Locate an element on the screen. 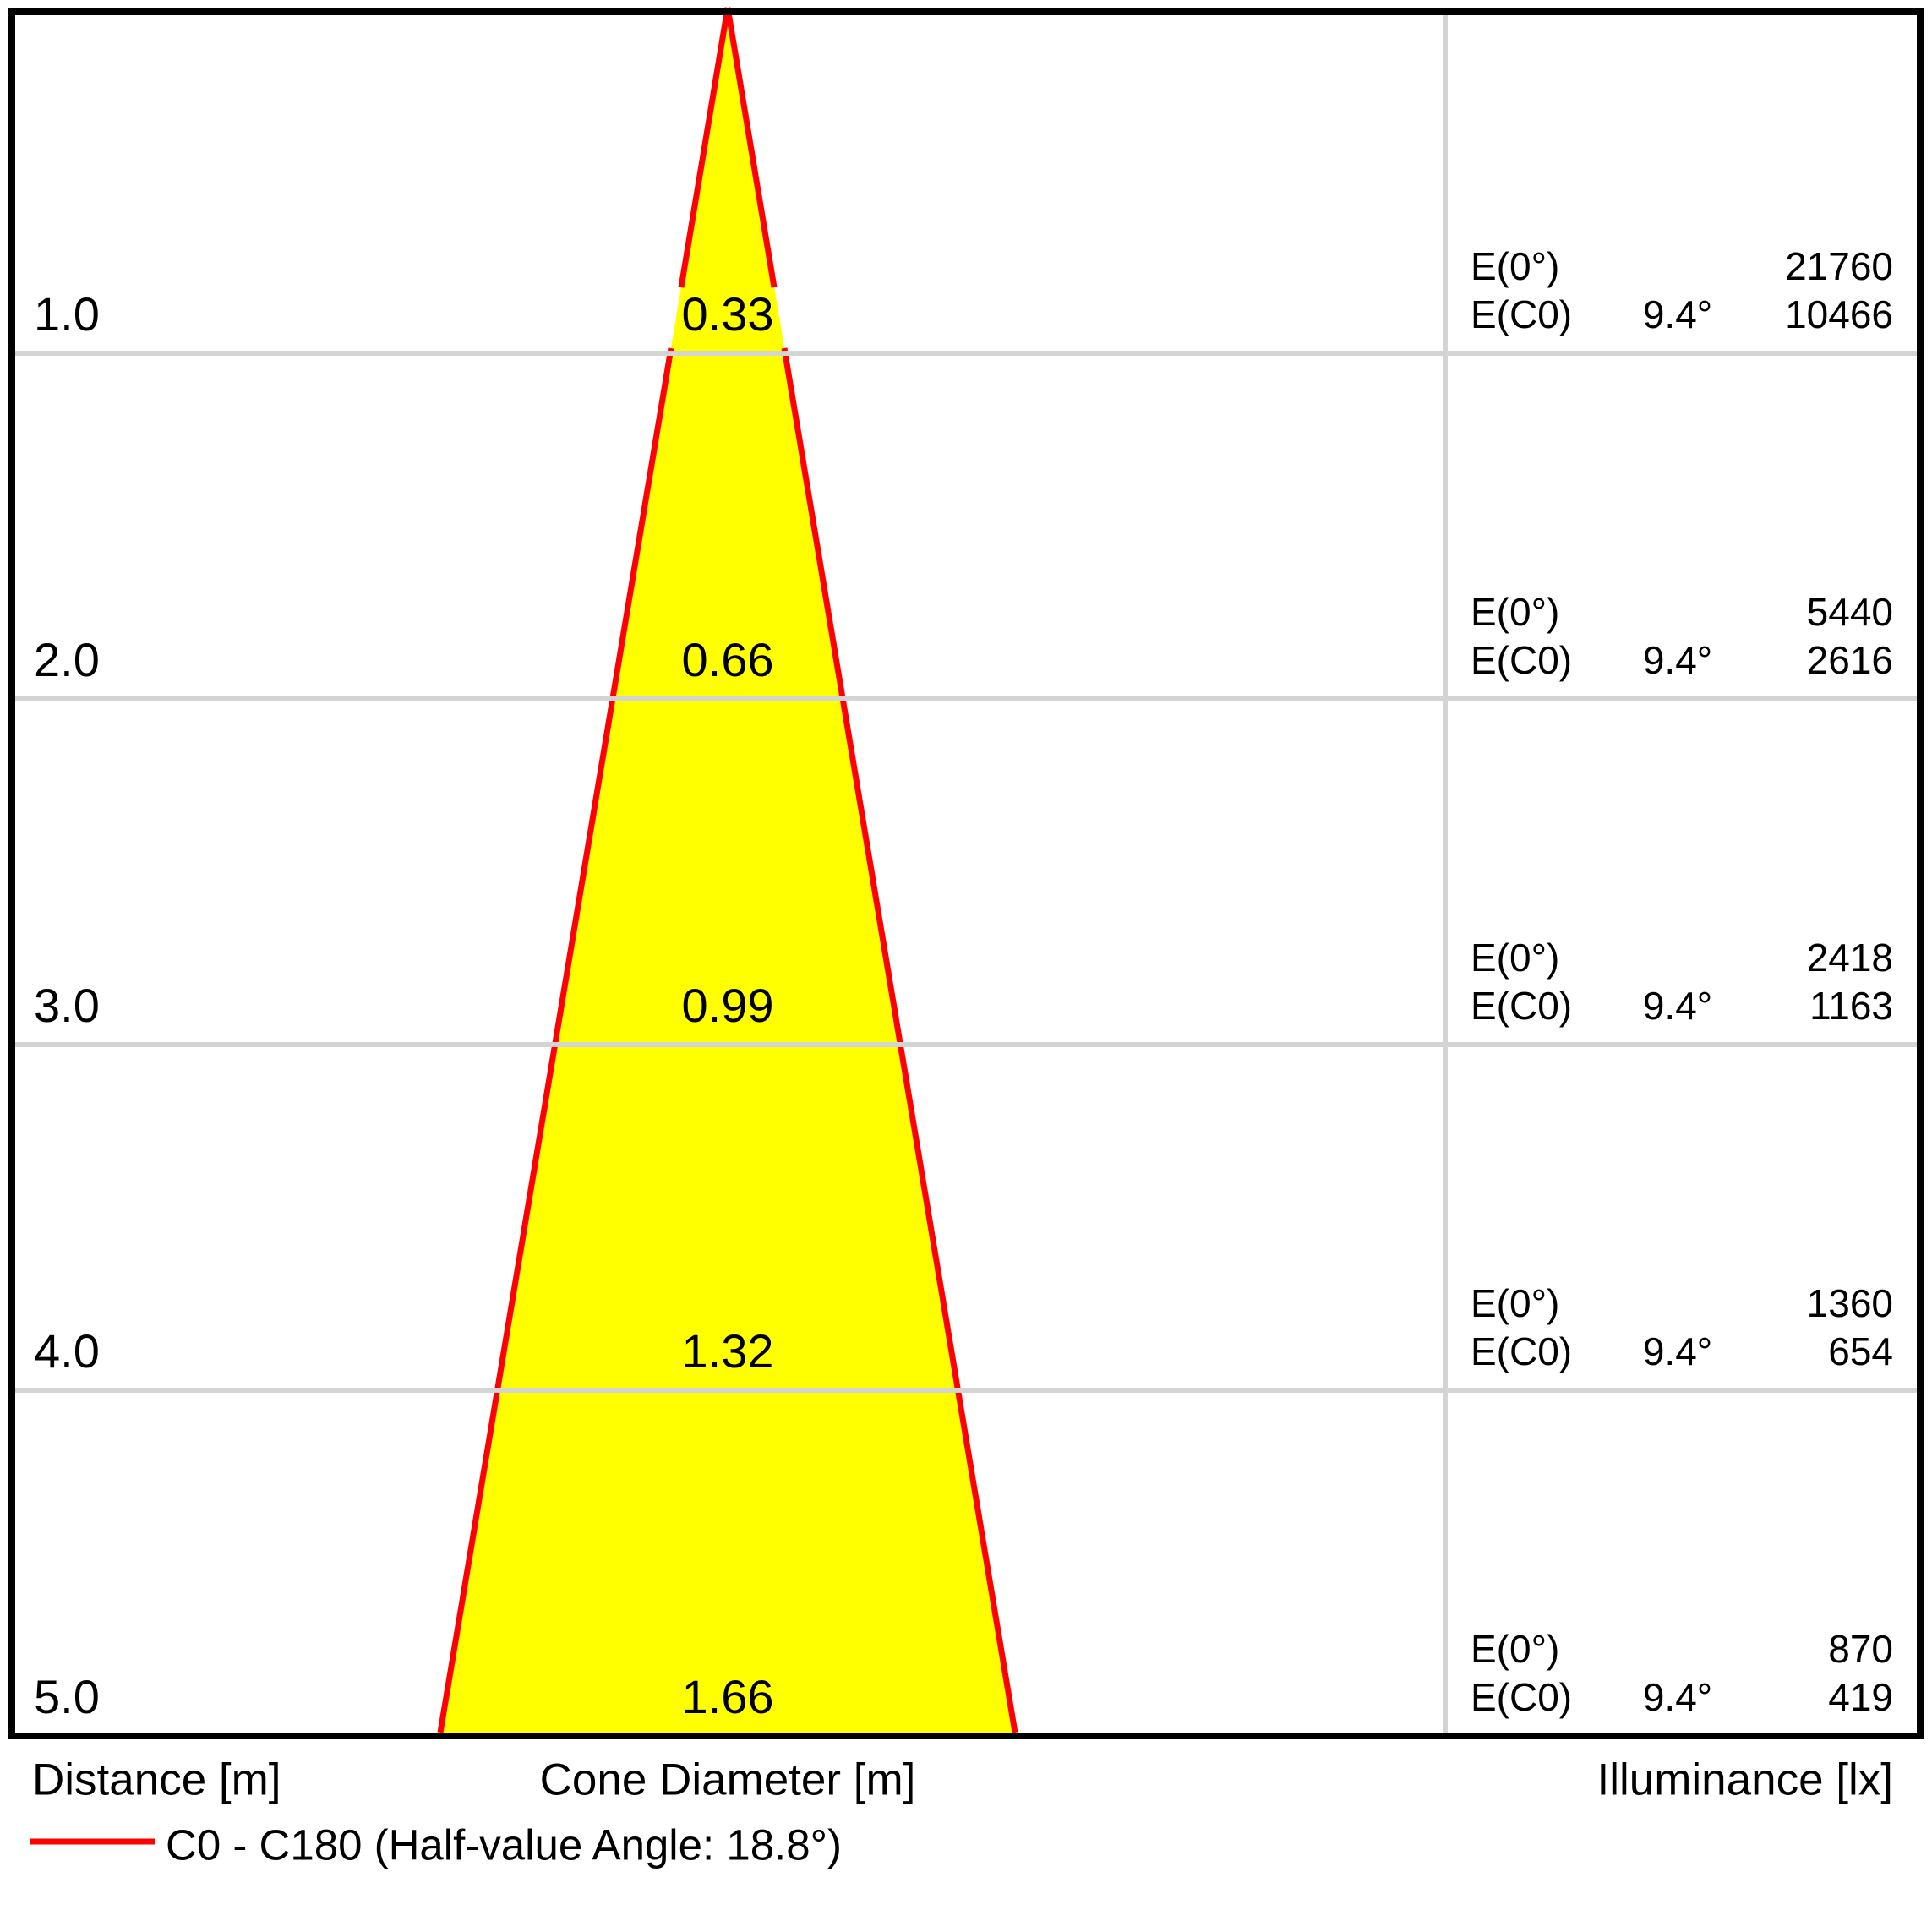 The image size is (1932, 1932). distance-axis-label: Distance [m] is located at coordinates (156, 1780).